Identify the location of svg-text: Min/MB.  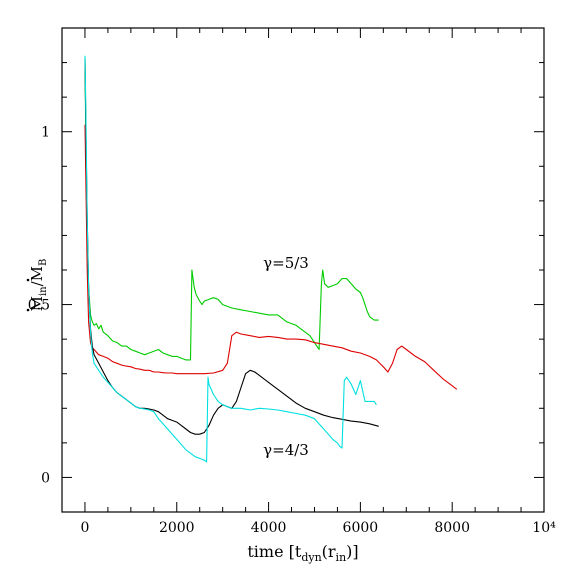
(38, 285).